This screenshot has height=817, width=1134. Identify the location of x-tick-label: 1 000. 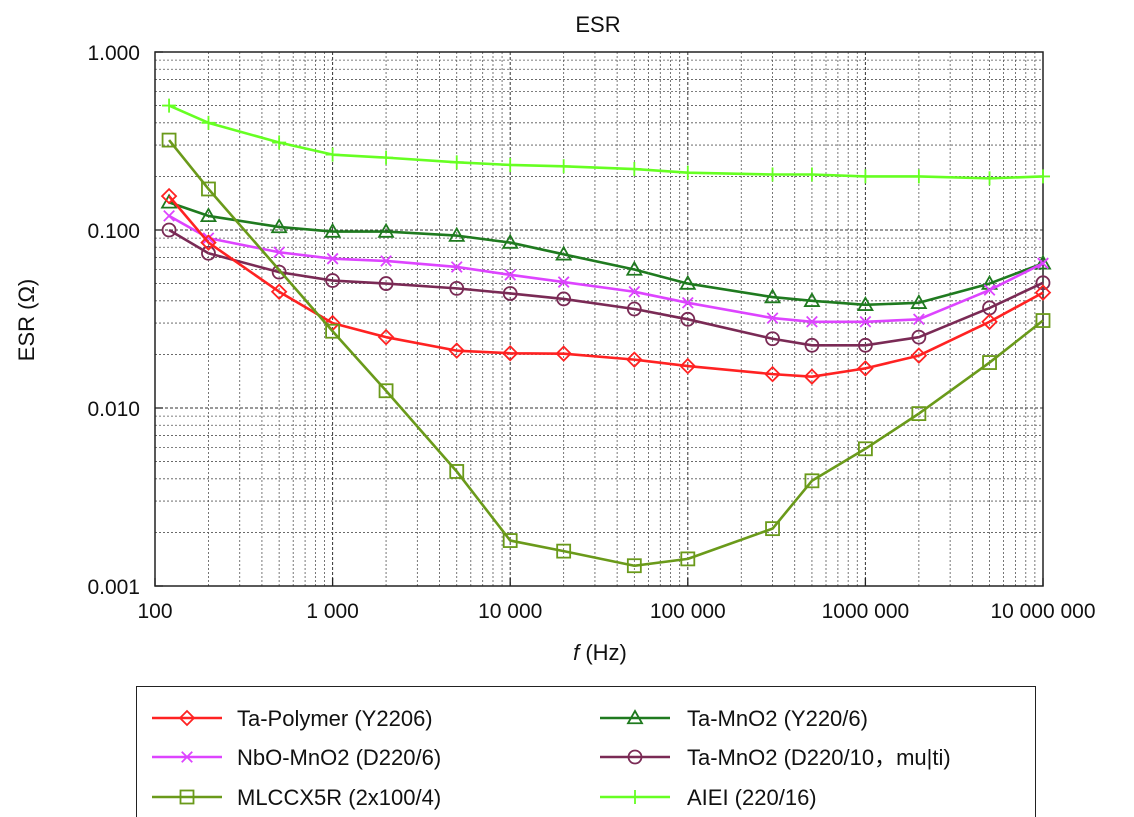
(332, 611).